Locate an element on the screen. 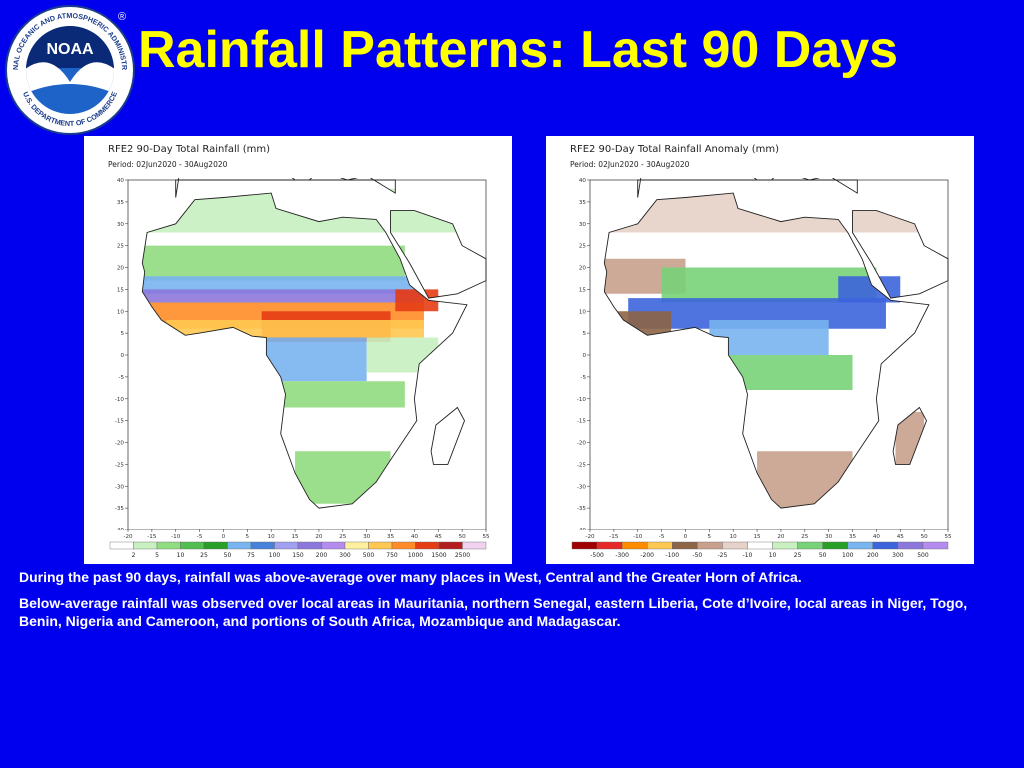 This screenshot has width=1024, height=768. colorbar-label: -500 is located at coordinates (597, 555).